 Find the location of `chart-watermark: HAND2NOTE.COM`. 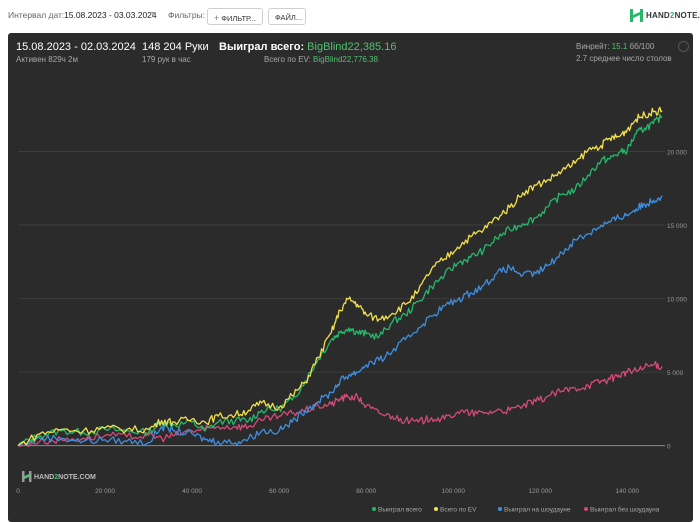

chart-watermark: HAND2NOTE.COM is located at coordinates (59, 476).